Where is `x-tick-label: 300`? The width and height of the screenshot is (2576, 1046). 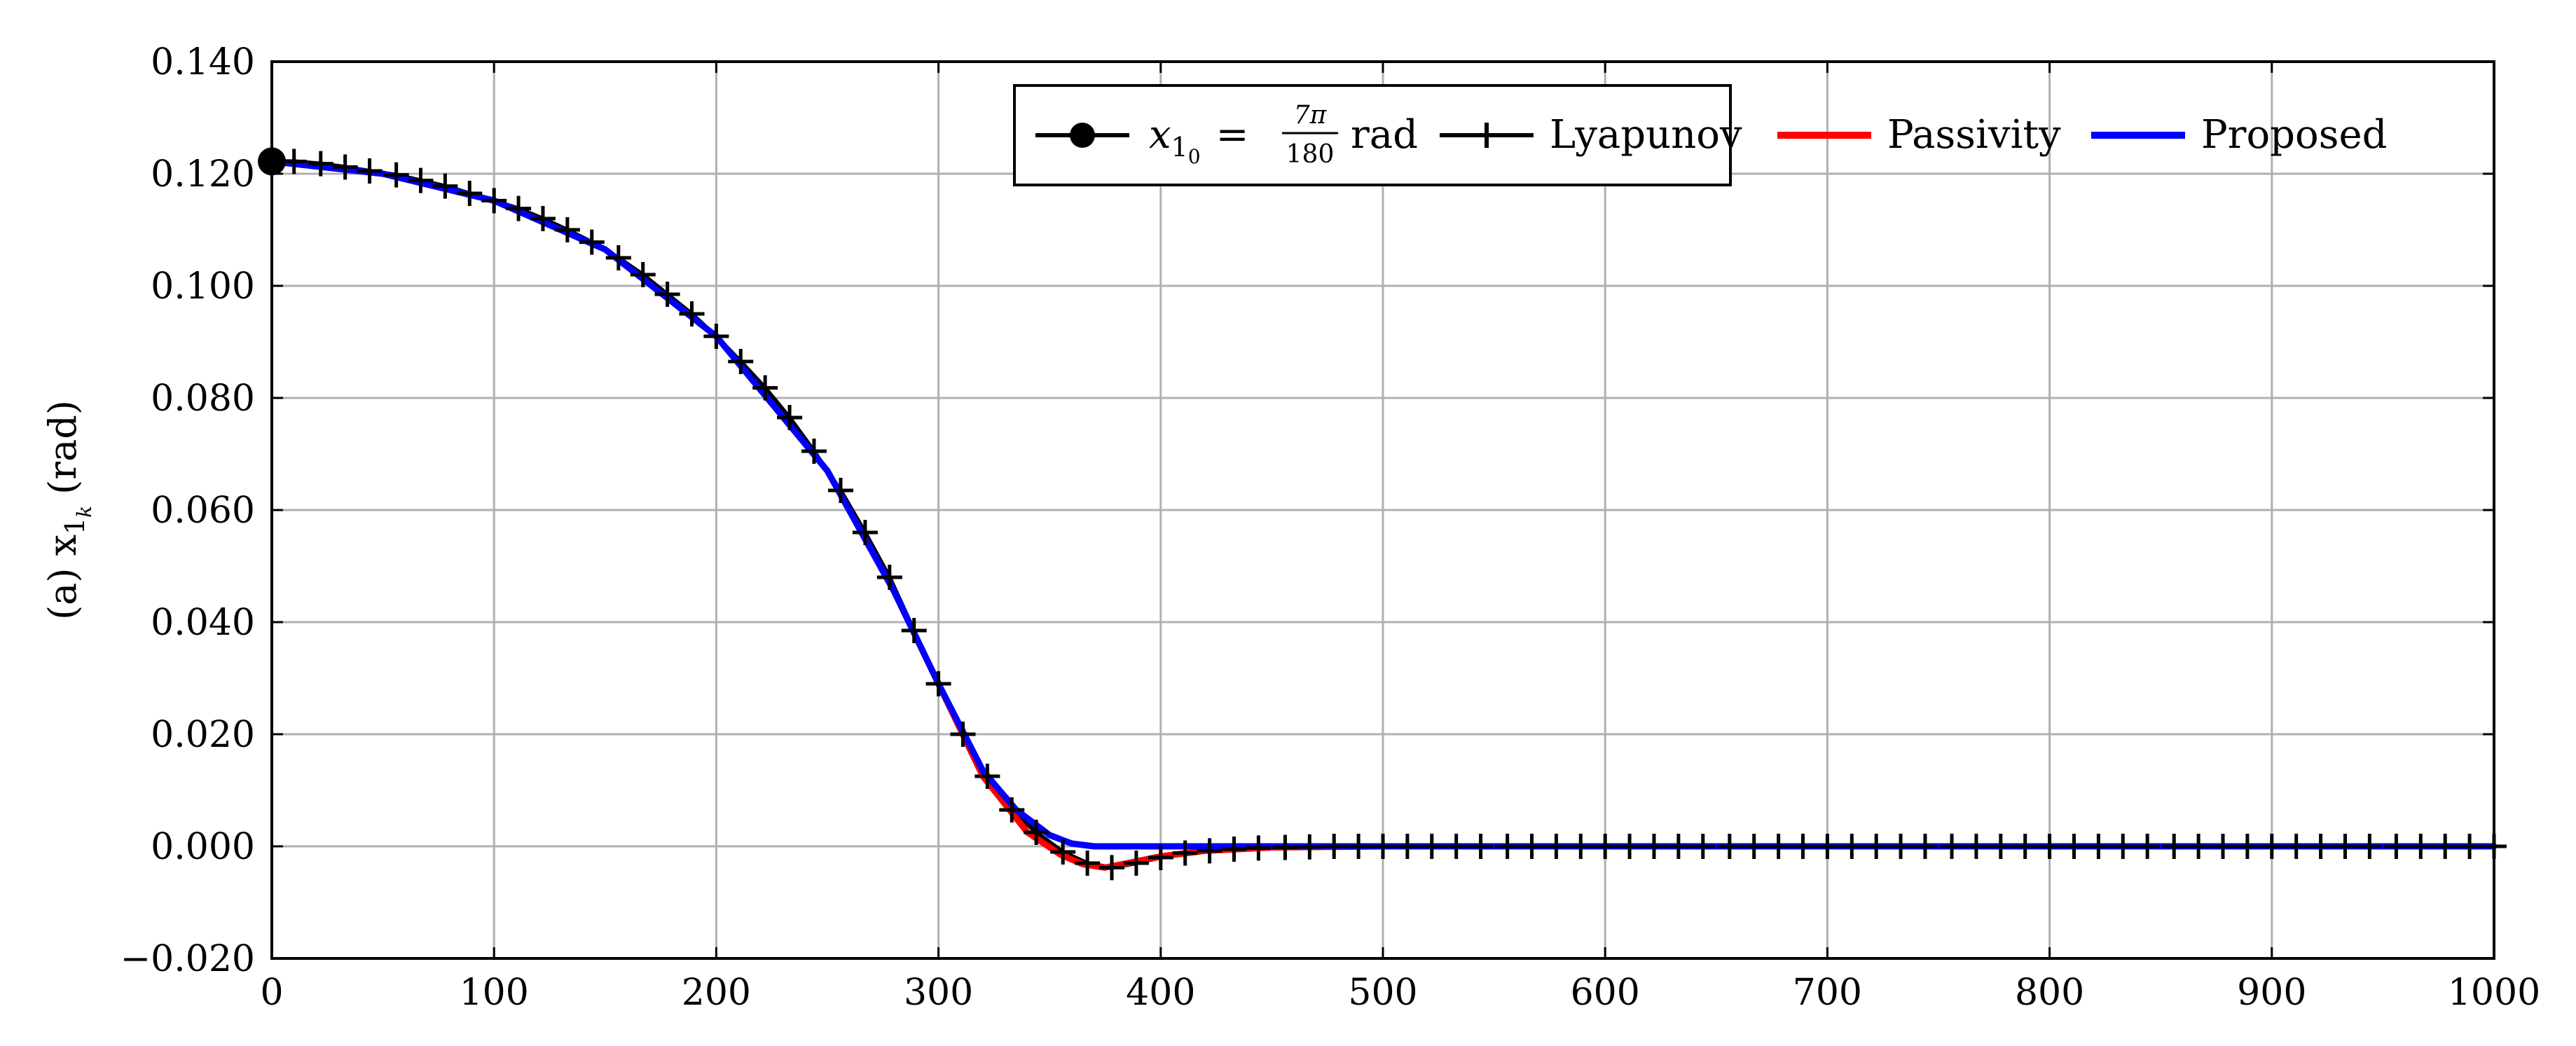
x-tick-label: 300 is located at coordinates (938, 993).